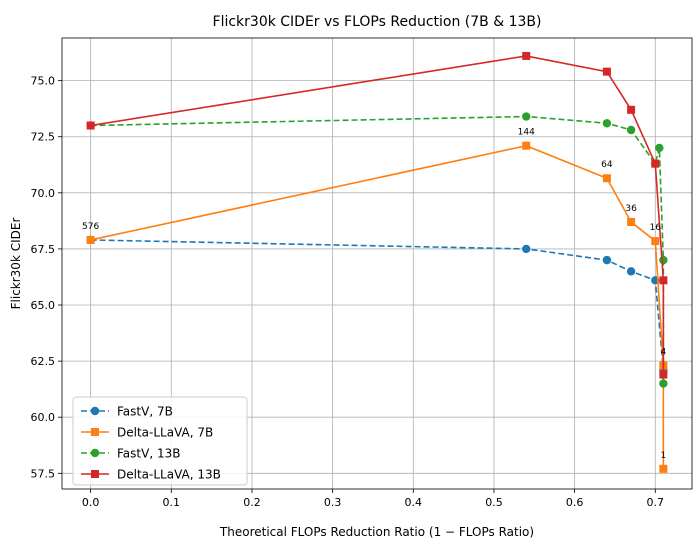  What do you see at coordinates (43, 193) in the screenshot?
I see `y-tick-label: 70.0` at bounding box center [43, 193].